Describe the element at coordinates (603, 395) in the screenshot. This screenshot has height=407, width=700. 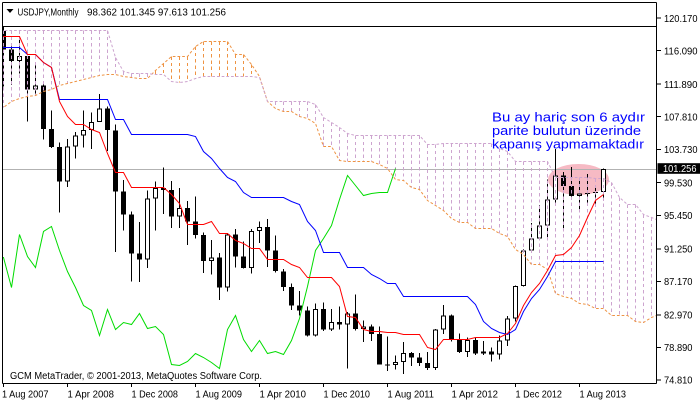
I see `svg-text: 1 Aug 2013` at that location.